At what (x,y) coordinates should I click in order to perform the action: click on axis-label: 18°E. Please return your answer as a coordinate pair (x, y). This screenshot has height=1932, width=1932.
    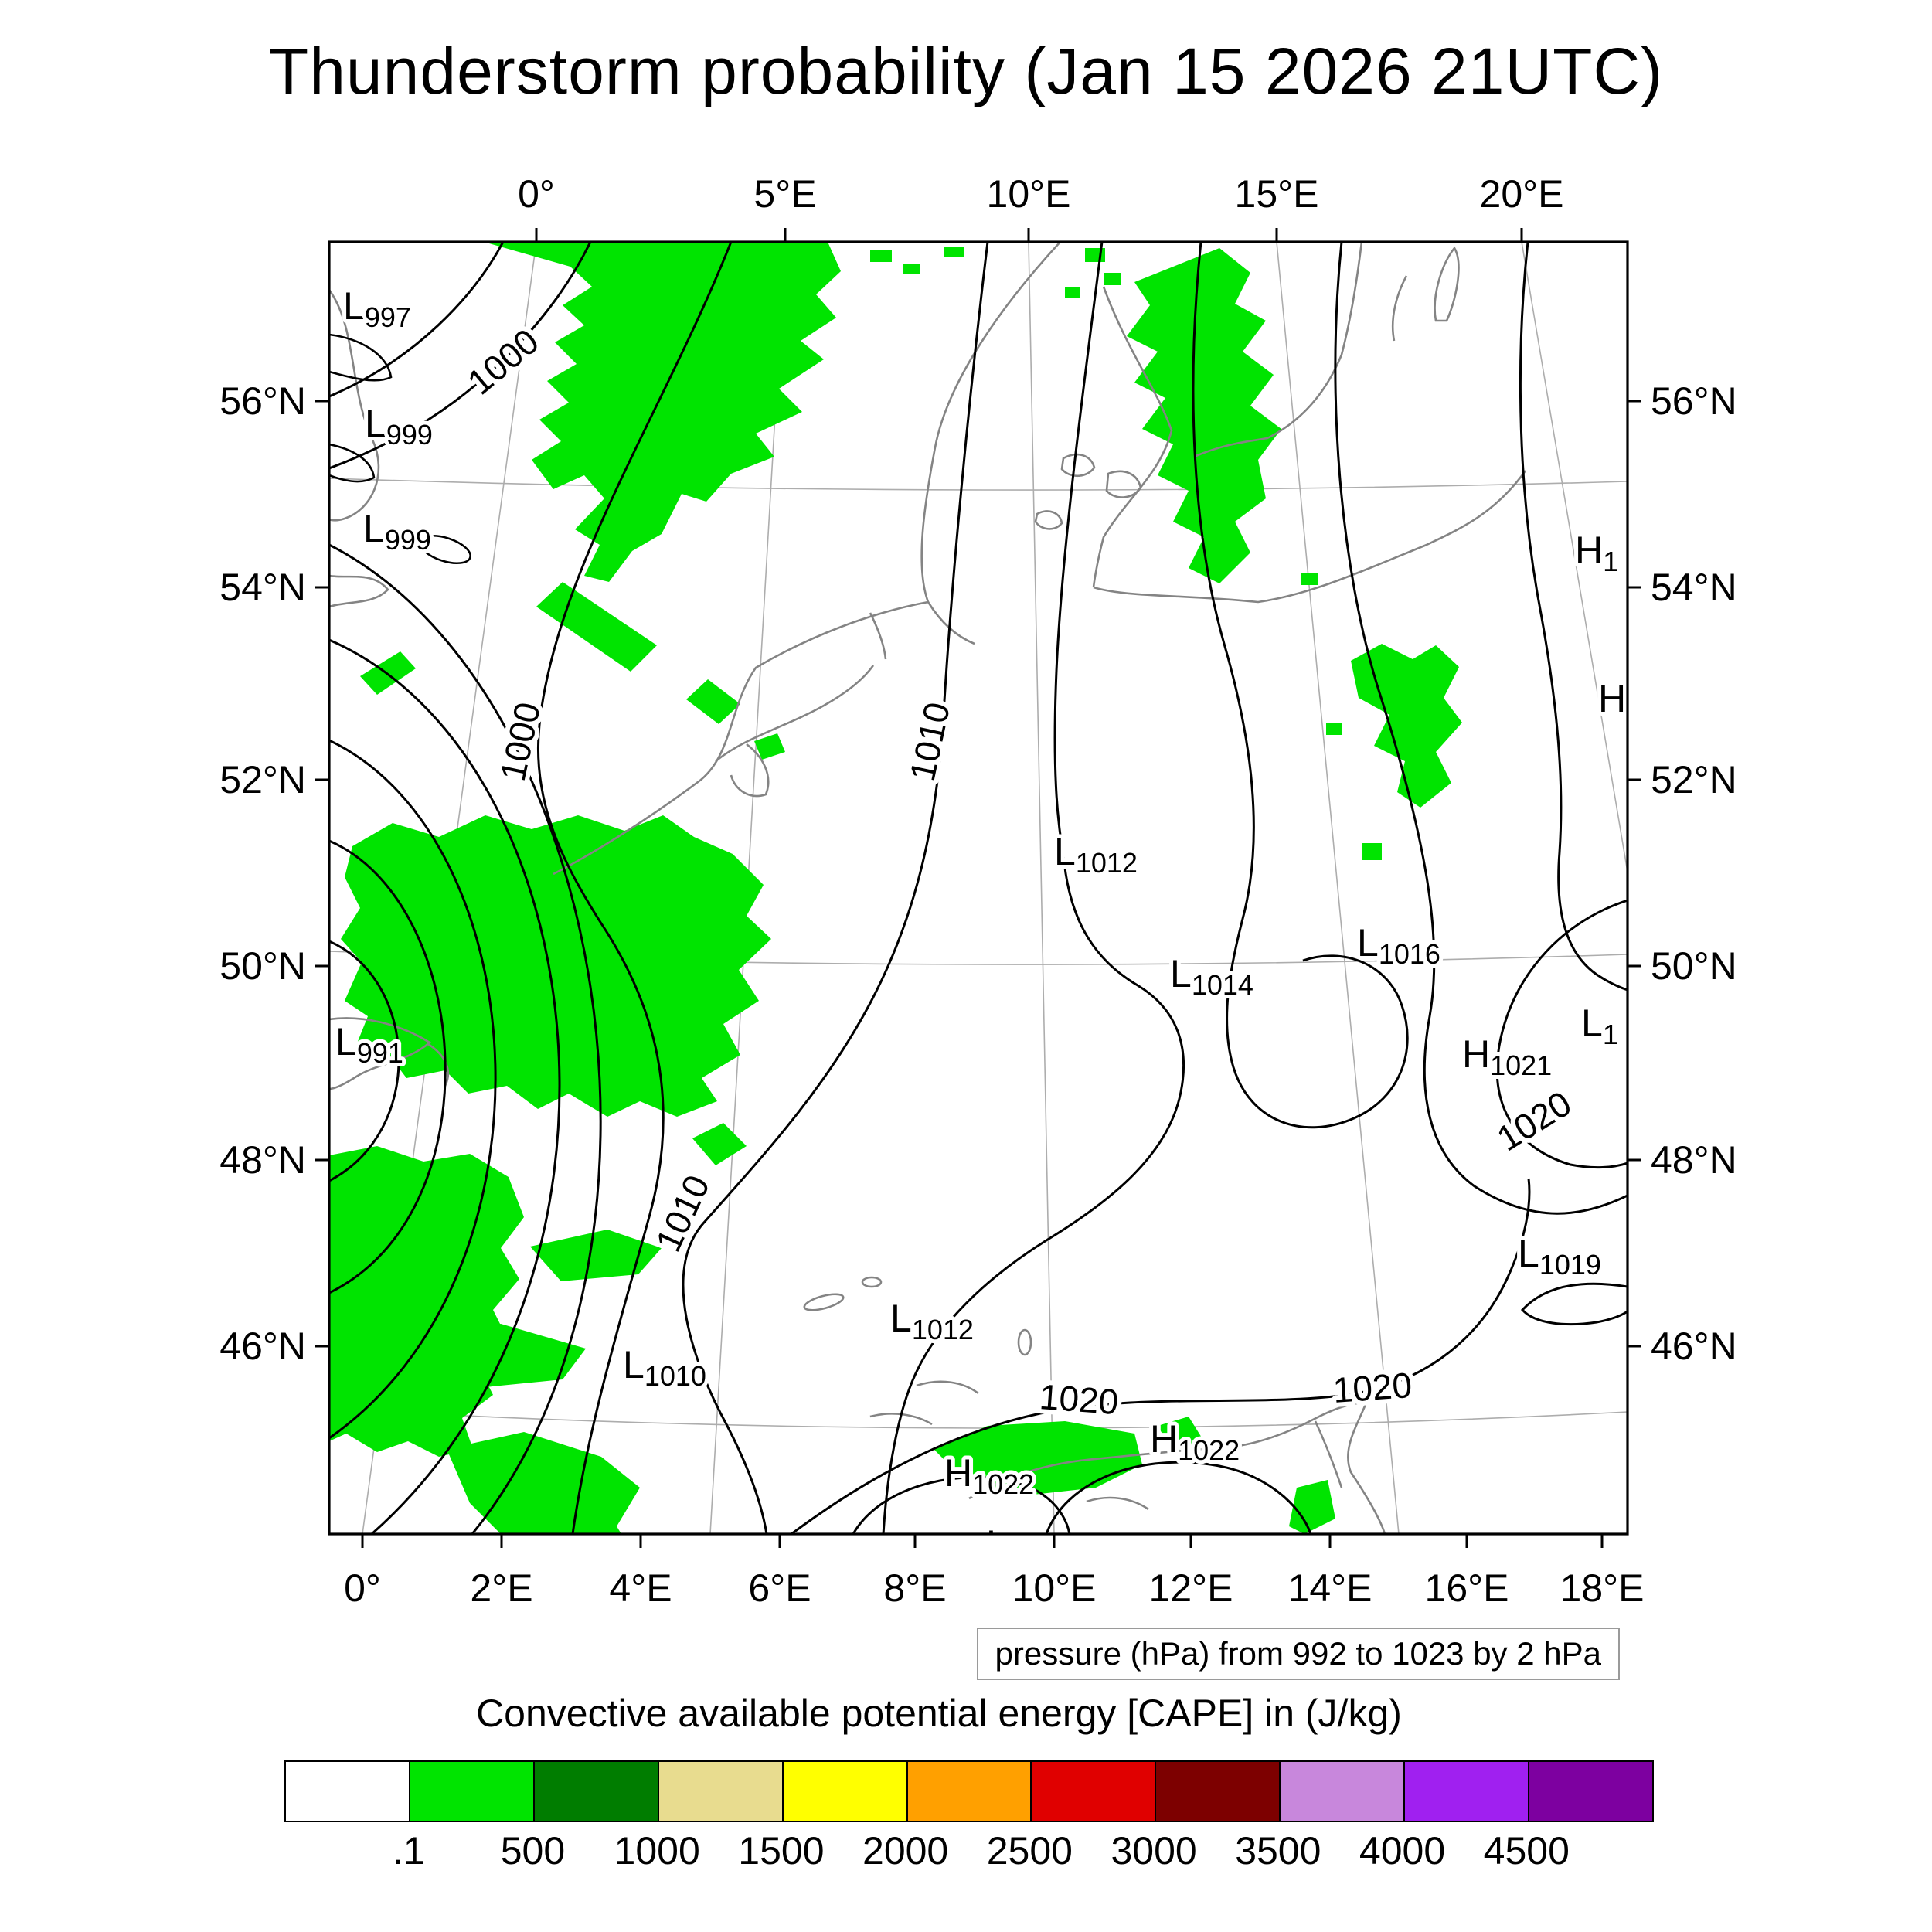
    Looking at the image, I should click on (1602, 1588).